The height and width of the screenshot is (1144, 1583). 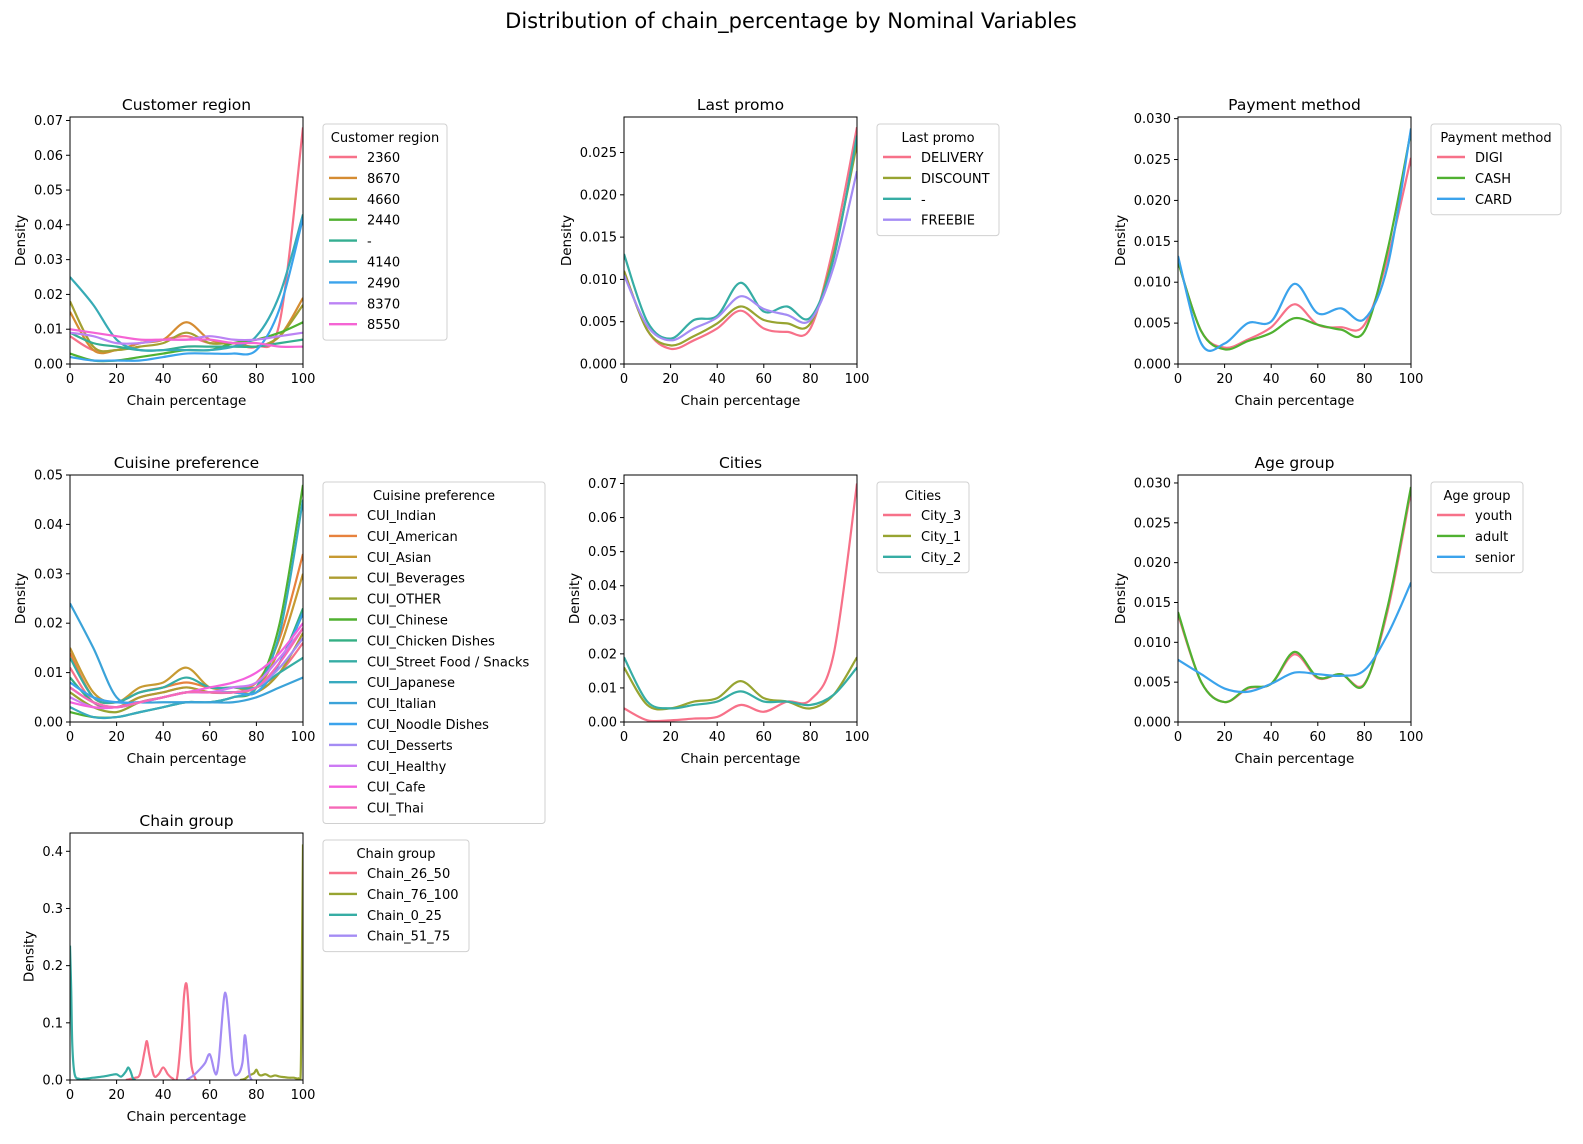 I want to click on legend-entry-cui-other: CUI_OTHER, so click(x=404, y=600).